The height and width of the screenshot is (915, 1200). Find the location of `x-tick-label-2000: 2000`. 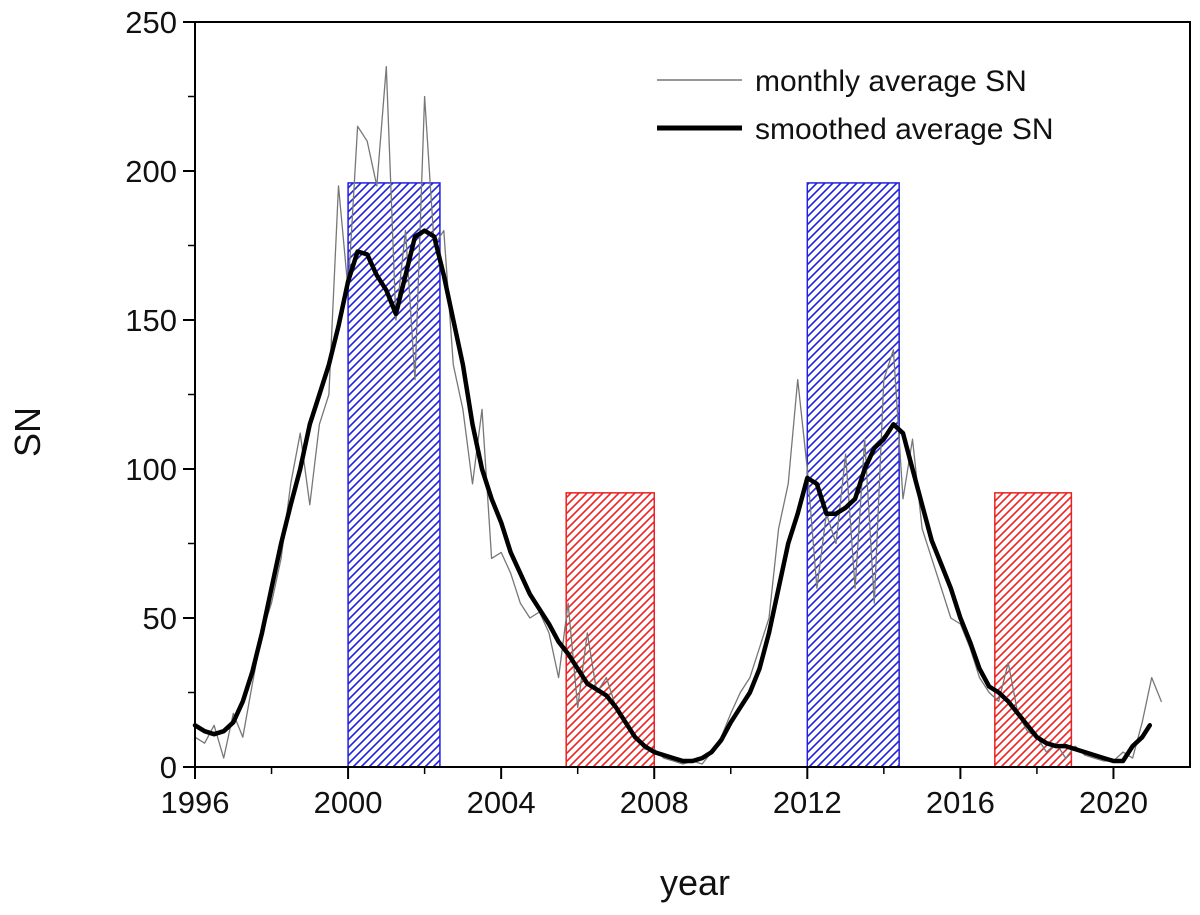

x-tick-label-2000: 2000 is located at coordinates (348, 802).